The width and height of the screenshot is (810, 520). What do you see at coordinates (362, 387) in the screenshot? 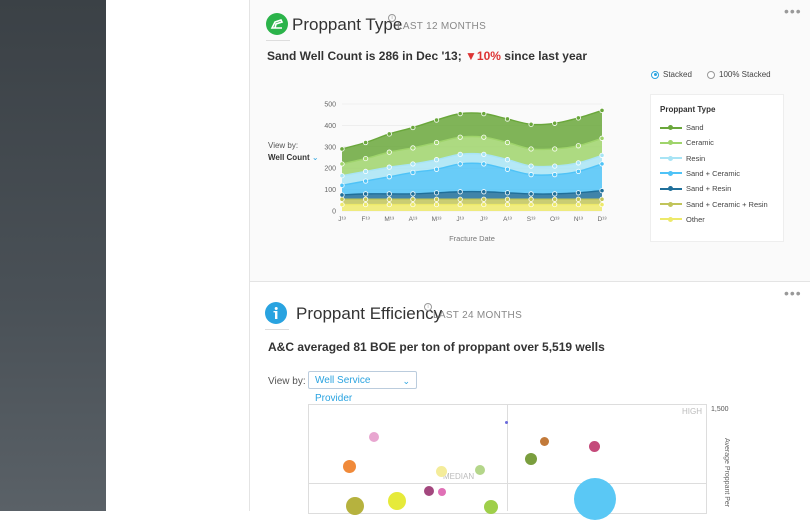
I see `view-by-select: Well Service Provider ⌄` at bounding box center [362, 387].